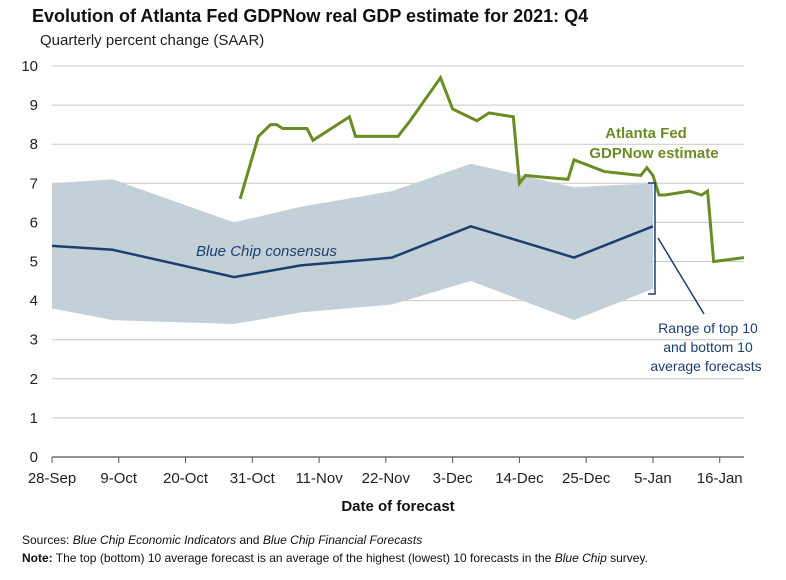 The height and width of the screenshot is (580, 786). What do you see at coordinates (52, 478) in the screenshot?
I see `x-tick-label-0: 28-Sep` at bounding box center [52, 478].